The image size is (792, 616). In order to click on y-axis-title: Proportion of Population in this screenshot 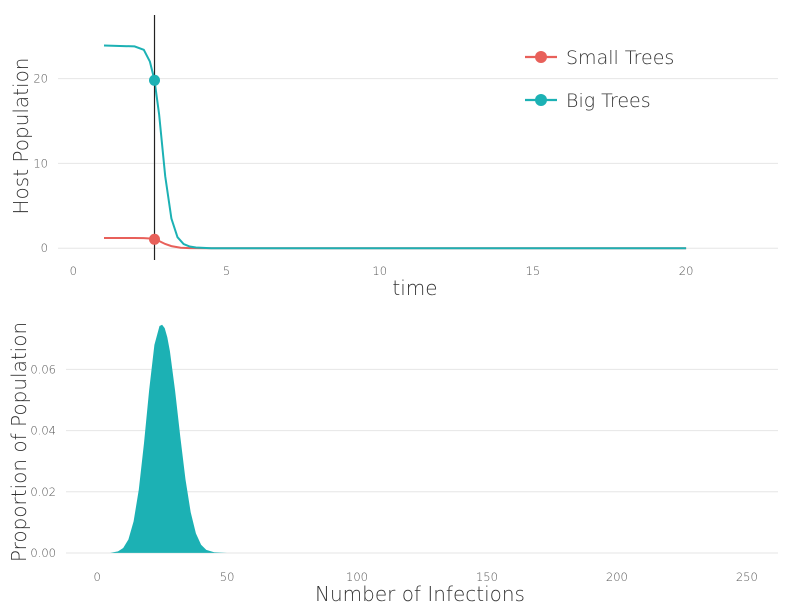, I will do `click(19, 442)`.